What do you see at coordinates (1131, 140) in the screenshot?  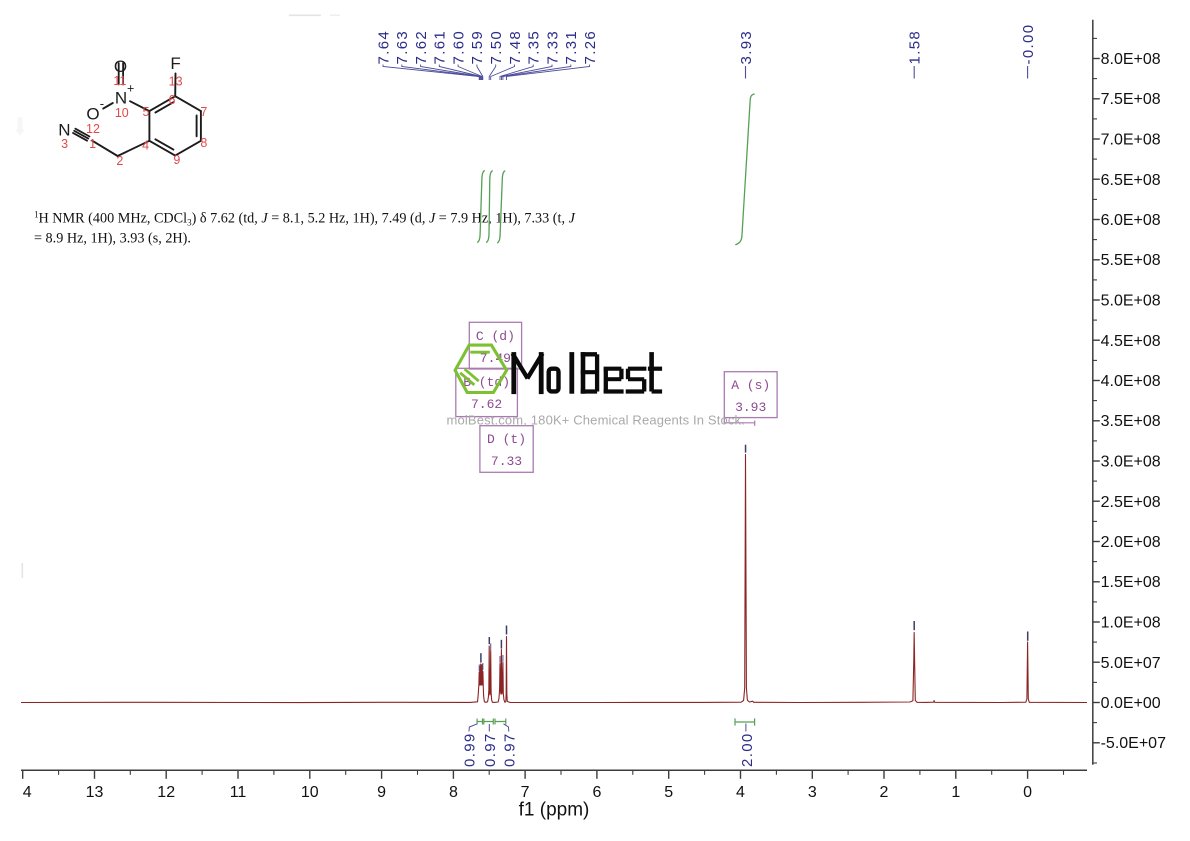 I see `svg-text: 7.0E+08` at bounding box center [1131, 140].